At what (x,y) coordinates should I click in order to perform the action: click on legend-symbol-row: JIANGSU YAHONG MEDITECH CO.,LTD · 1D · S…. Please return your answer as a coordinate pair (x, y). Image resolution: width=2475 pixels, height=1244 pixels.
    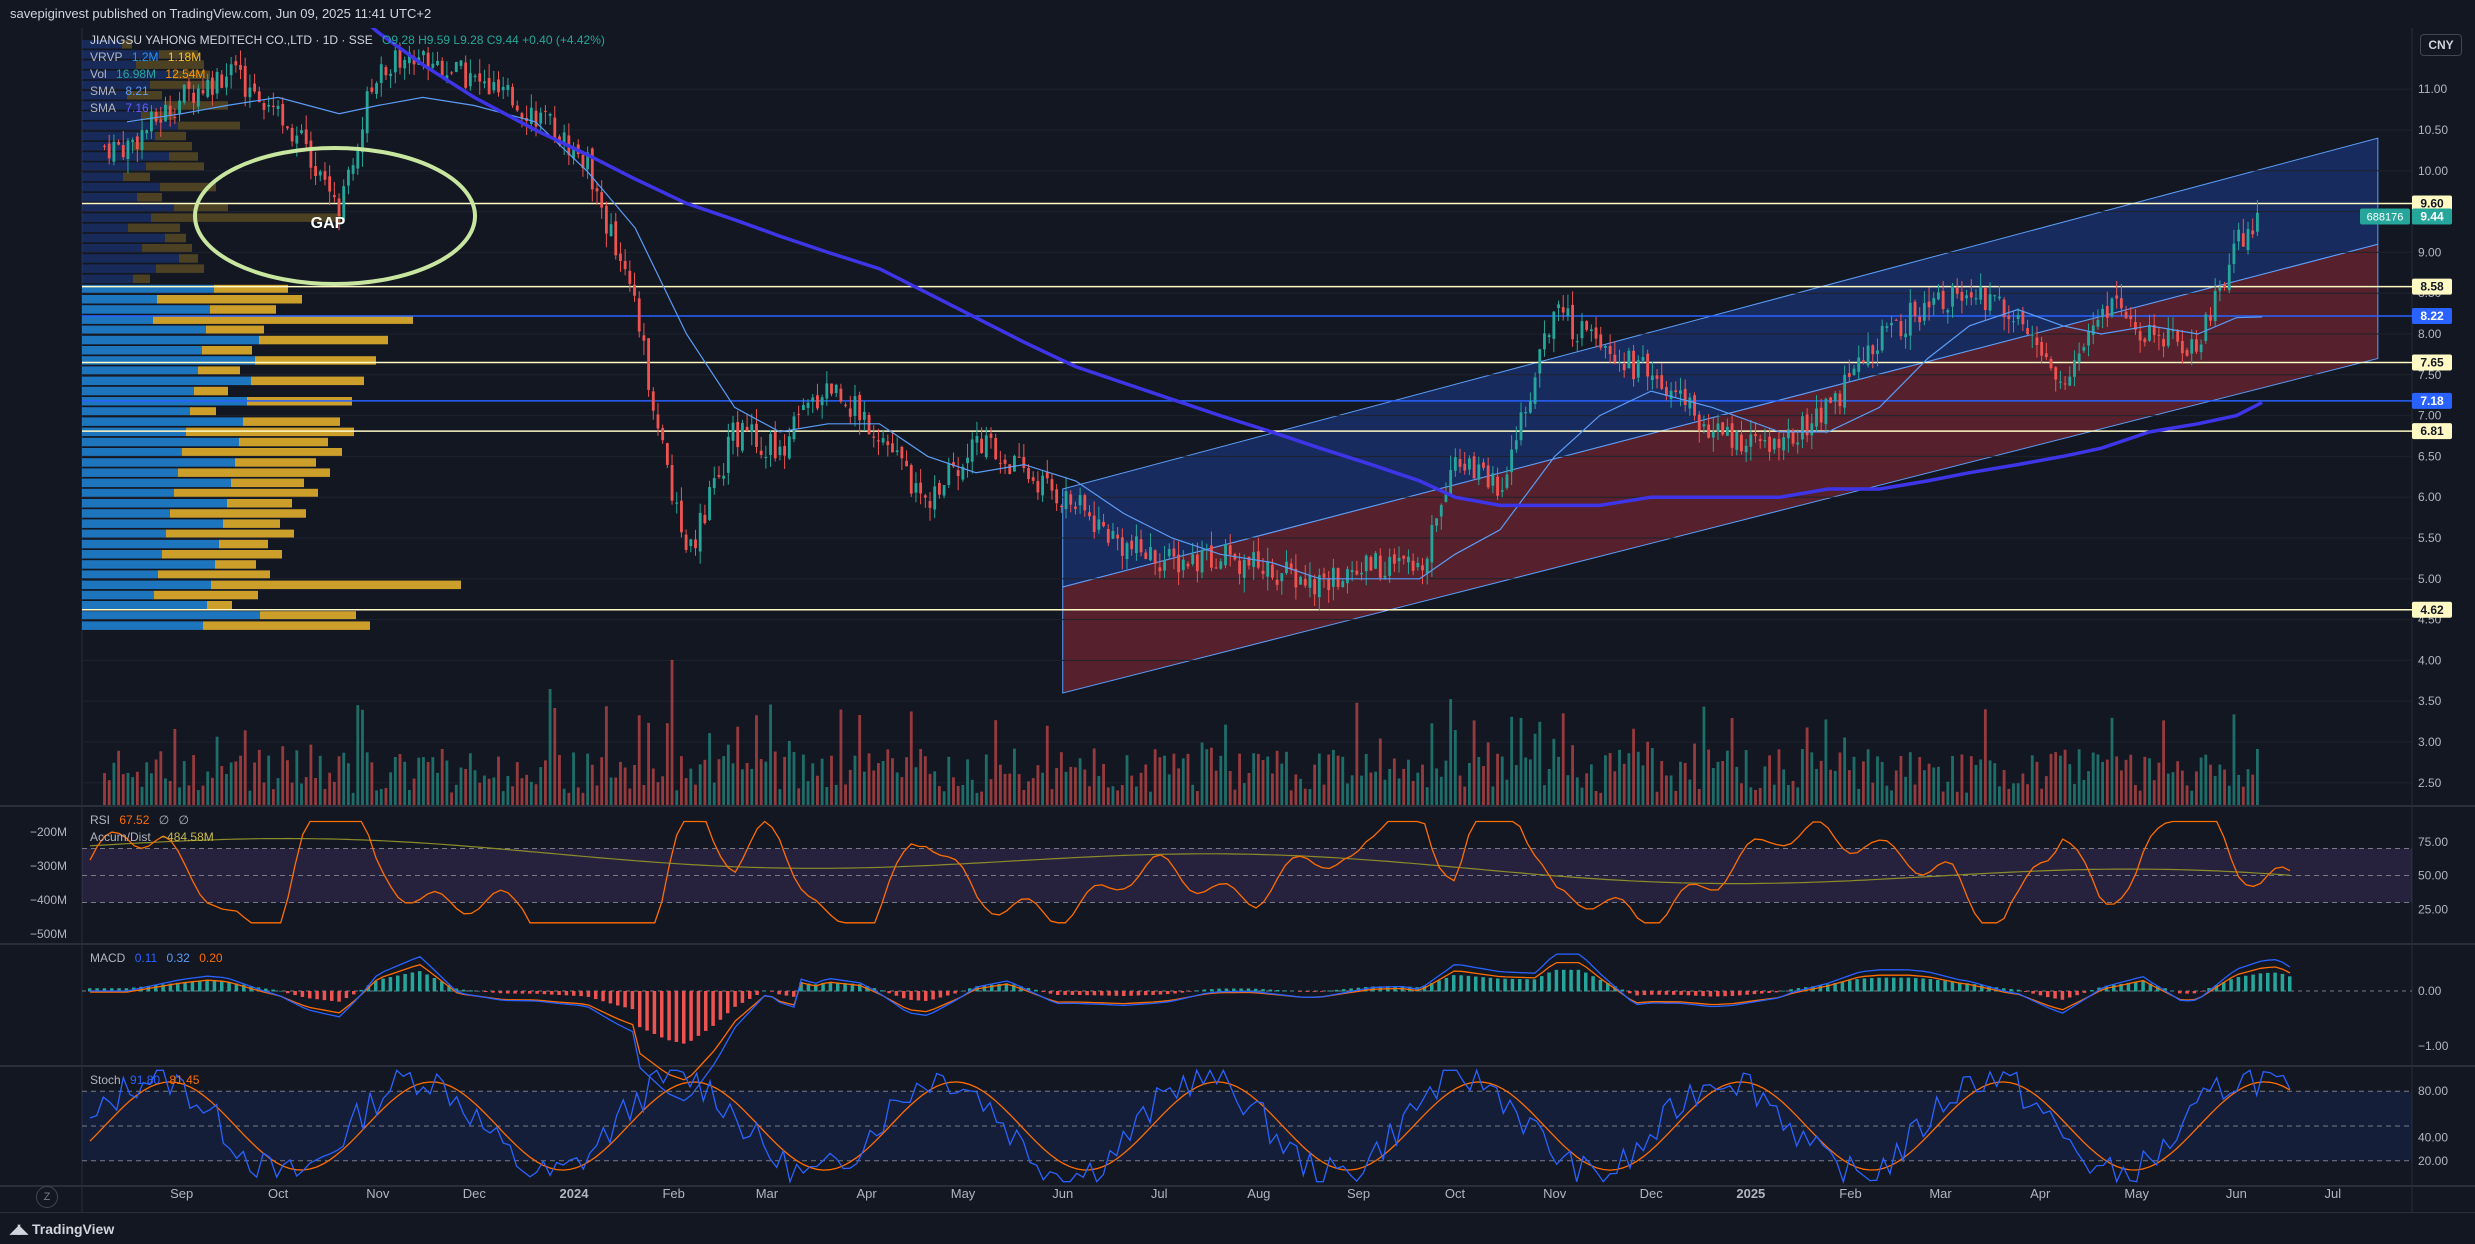
    Looking at the image, I should click on (350, 40).